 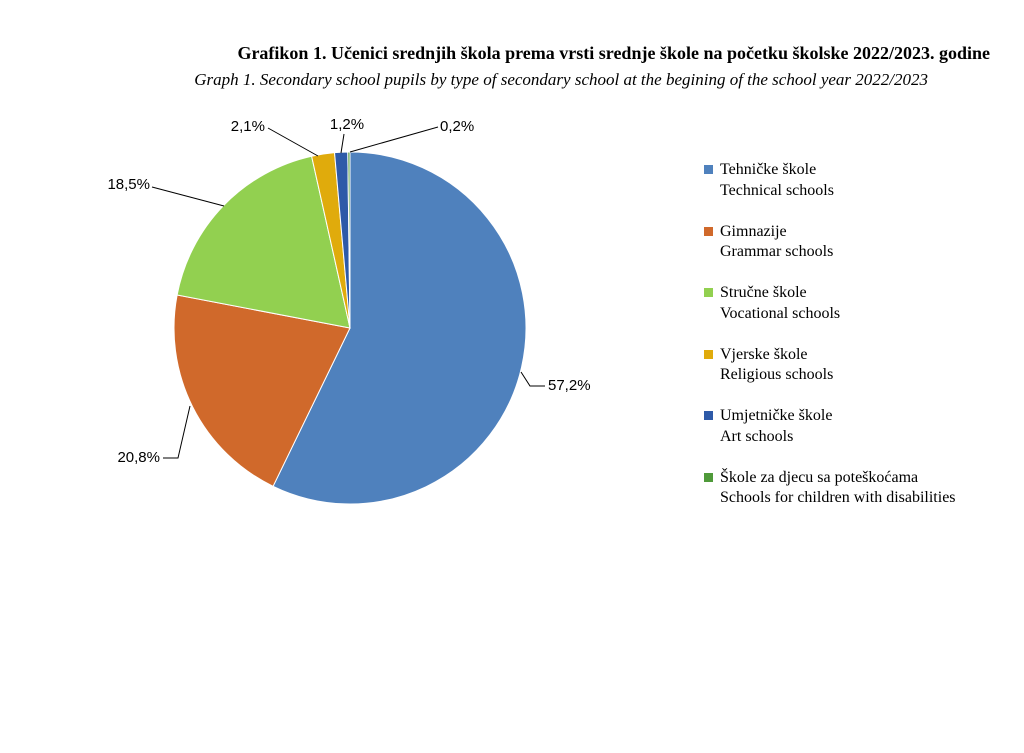 I want to click on data-label: 57,2%, so click(x=569, y=385).